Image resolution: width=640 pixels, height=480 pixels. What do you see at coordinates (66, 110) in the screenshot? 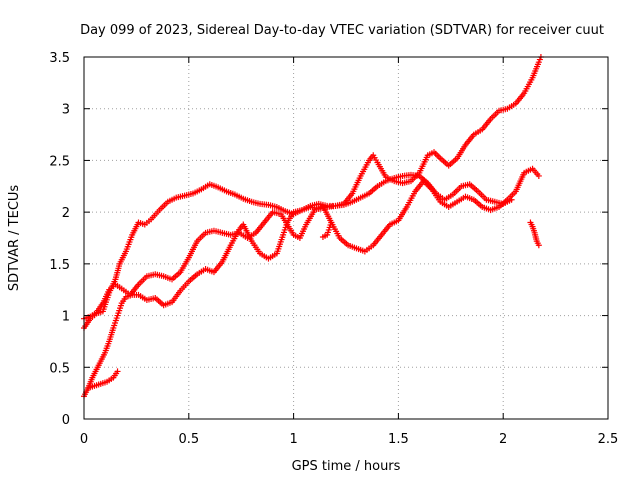
I see `y-tick-label: 3` at bounding box center [66, 110].